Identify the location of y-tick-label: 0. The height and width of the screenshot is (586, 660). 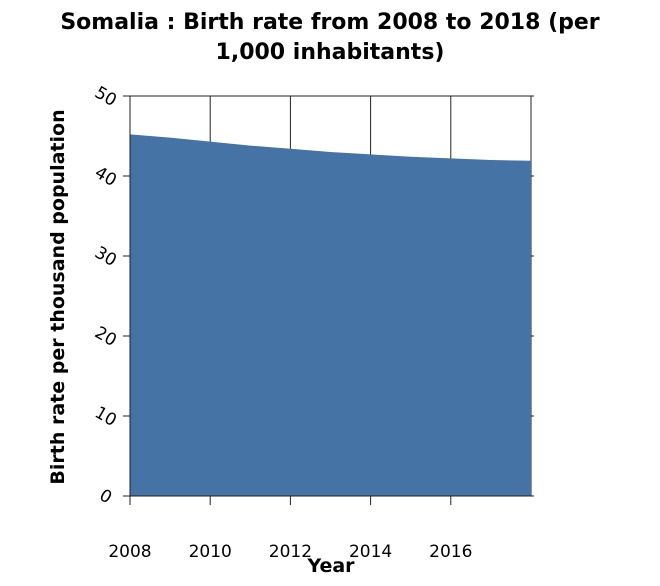
(105, 496).